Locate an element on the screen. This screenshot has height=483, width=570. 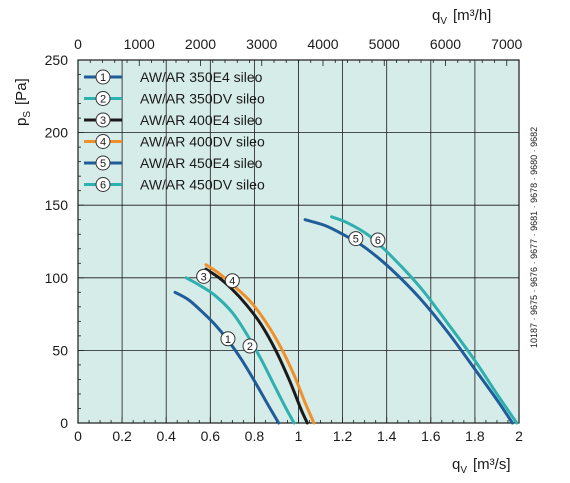
x-tick-label: 0 is located at coordinates (78, 436).